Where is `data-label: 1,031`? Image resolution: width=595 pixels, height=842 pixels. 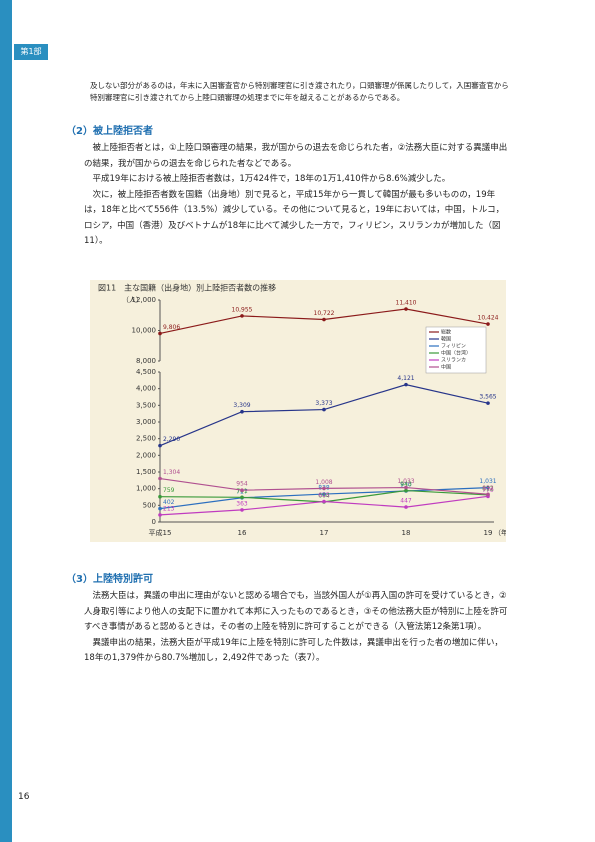
data-label: 1,031 is located at coordinates (487, 481).